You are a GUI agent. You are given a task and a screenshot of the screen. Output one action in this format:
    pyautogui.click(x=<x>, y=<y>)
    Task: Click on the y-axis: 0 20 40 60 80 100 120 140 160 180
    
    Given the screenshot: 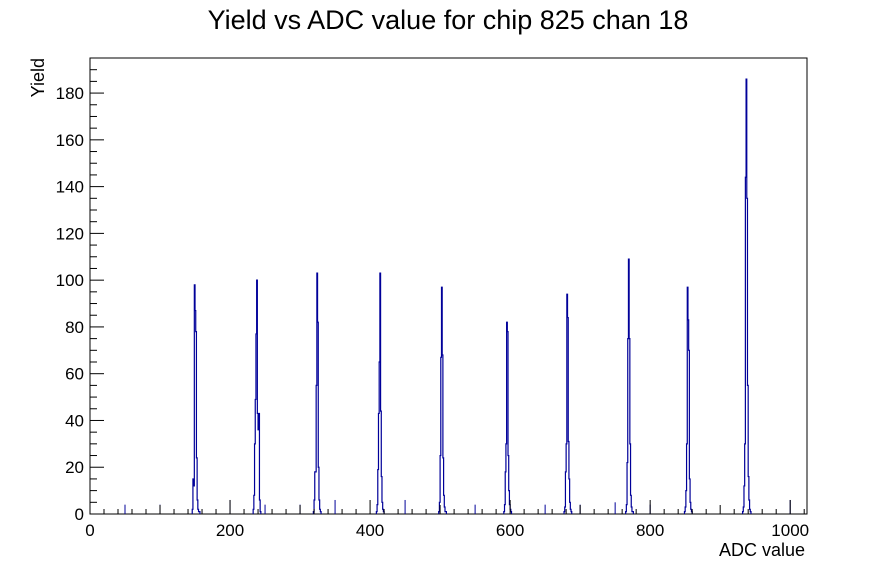 What is the action you would take?
    pyautogui.click(x=80, y=290)
    